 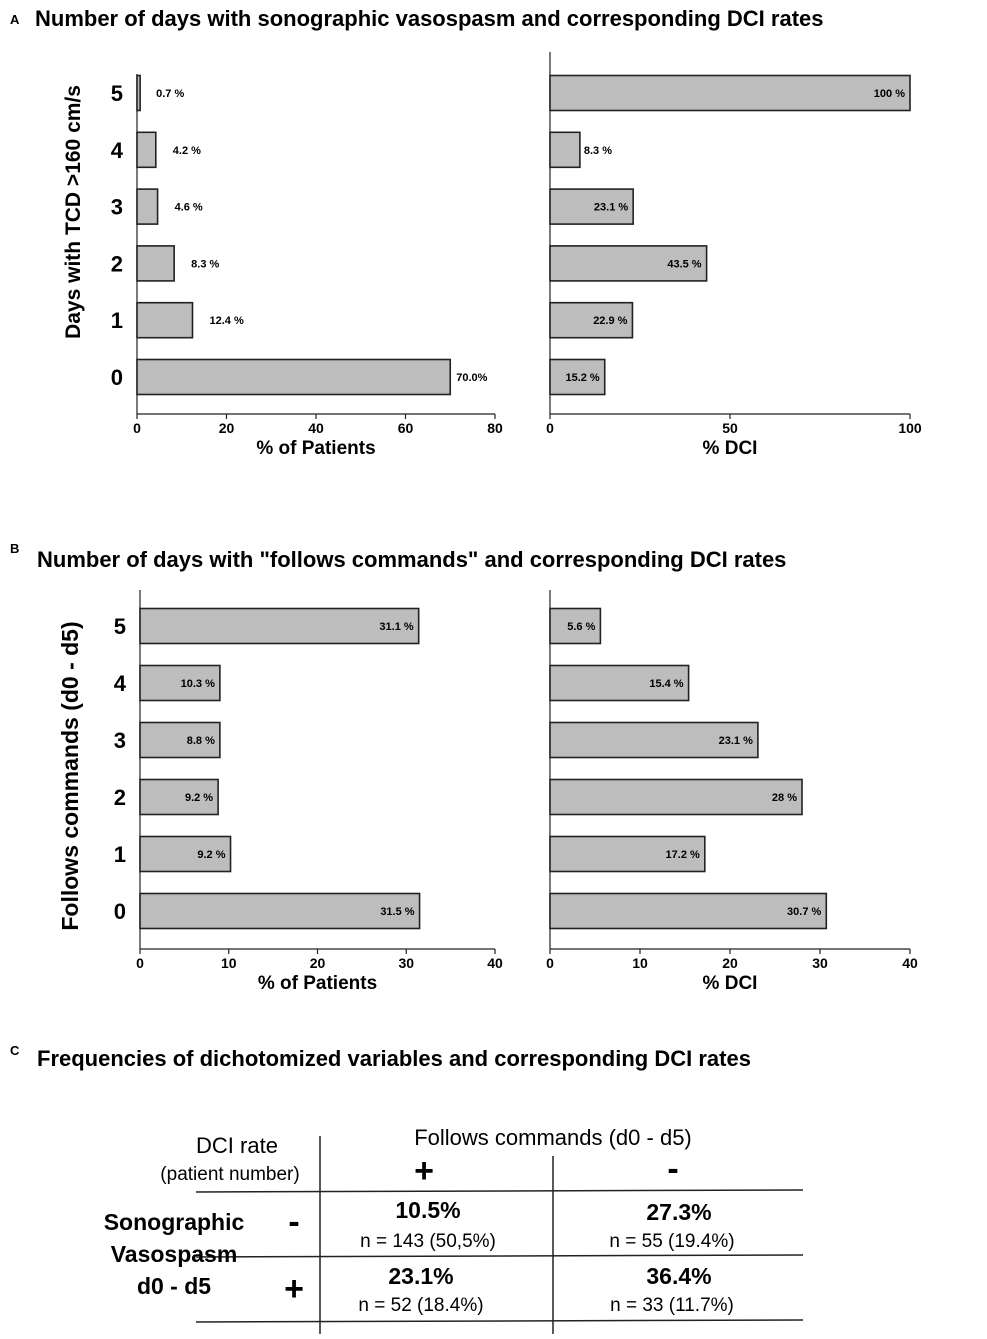 I want to click on panel-b-patients-bar-label-0: 31.5 %, so click(x=397, y=912).